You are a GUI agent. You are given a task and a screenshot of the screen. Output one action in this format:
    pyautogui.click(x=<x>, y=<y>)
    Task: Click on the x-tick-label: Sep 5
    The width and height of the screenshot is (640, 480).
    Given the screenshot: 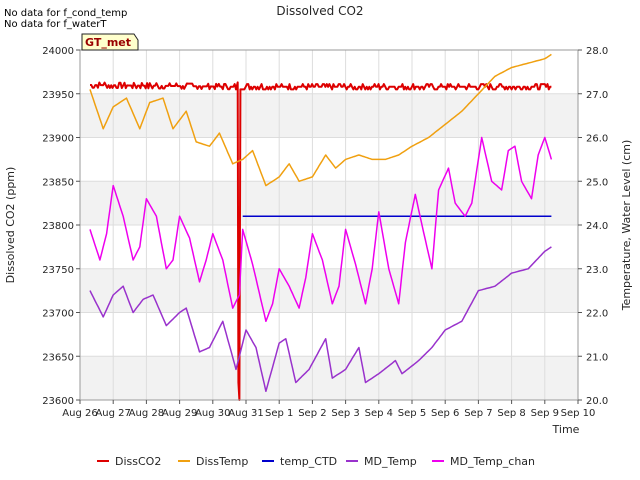 What is the action you would take?
    pyautogui.click(x=412, y=413)
    